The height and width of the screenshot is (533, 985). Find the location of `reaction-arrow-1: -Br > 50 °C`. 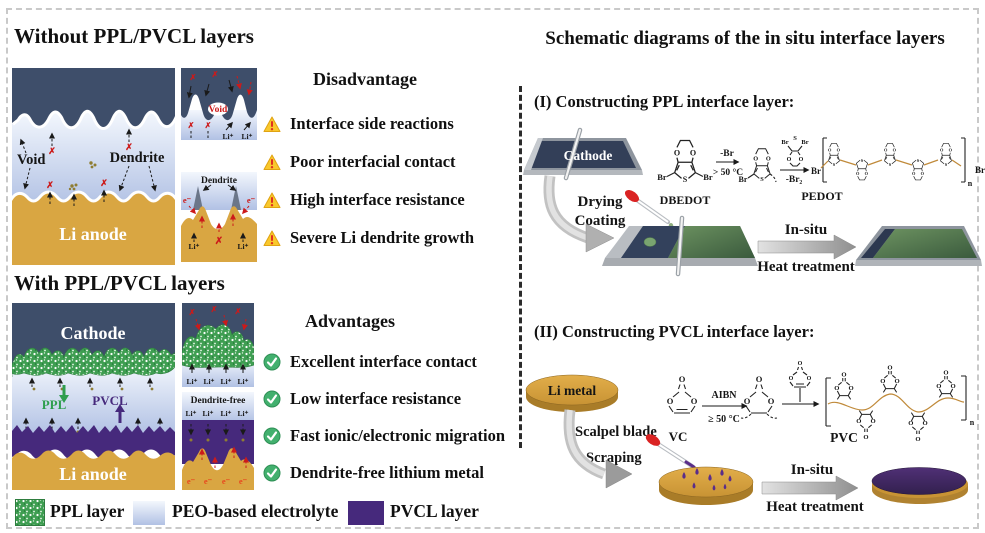

reaction-arrow-1: -Br > 50 °C is located at coordinates (728, 163).